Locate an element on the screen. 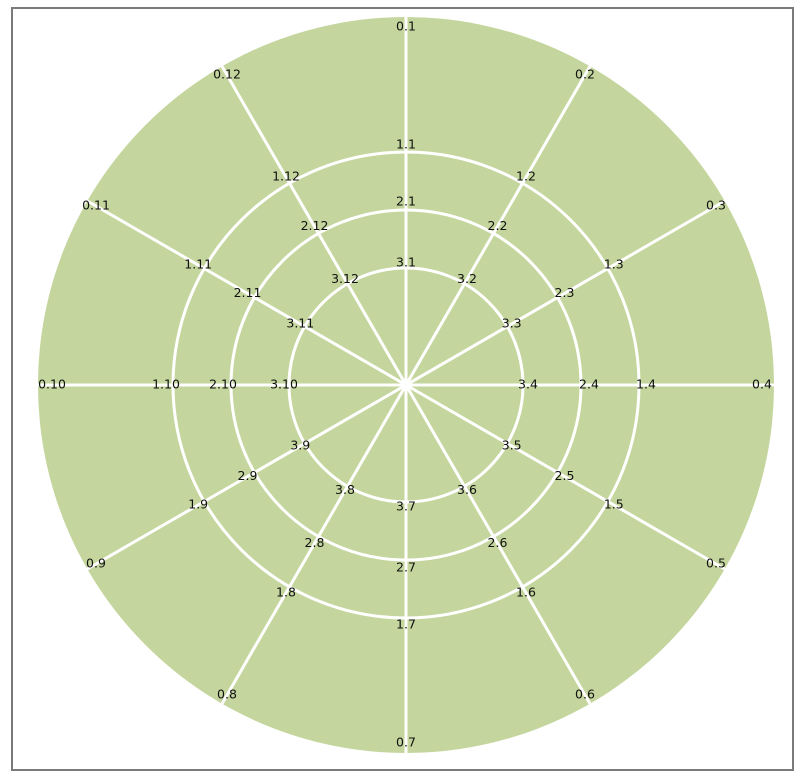  label-2-3: 2.3 is located at coordinates (565, 292).